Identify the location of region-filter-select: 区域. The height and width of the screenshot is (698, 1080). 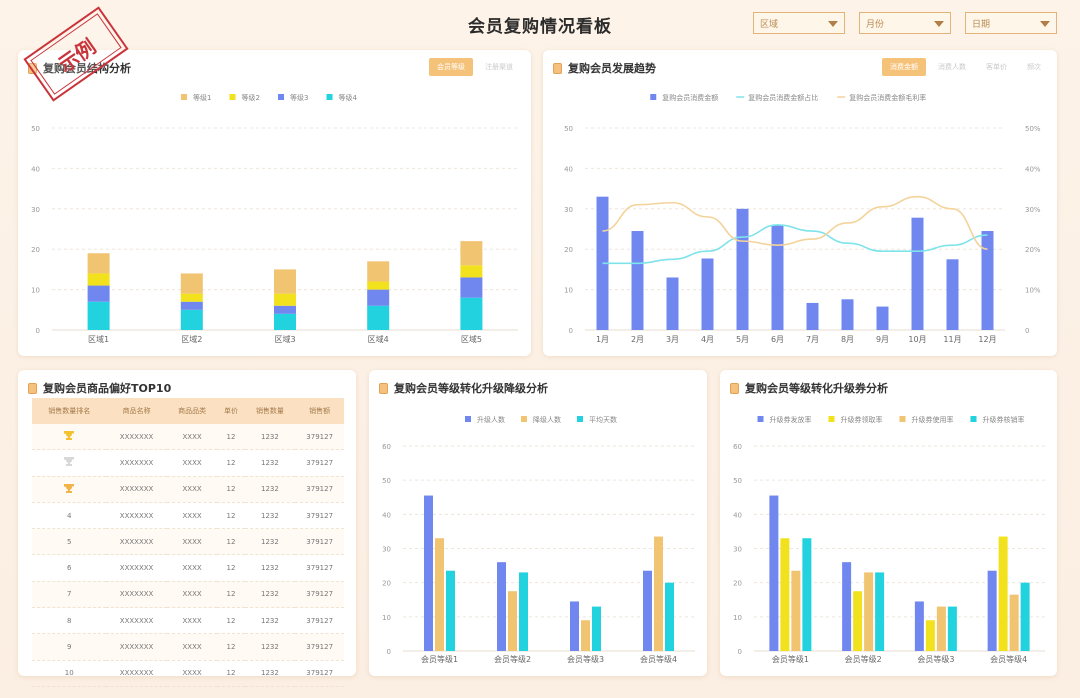
(799, 23).